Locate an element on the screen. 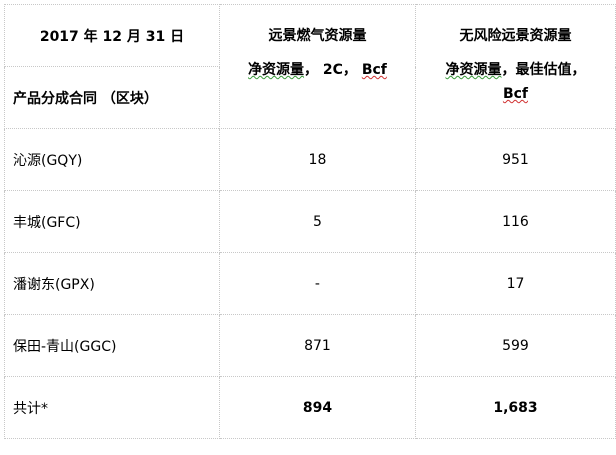  row-label-header: 产品分成合同 （区块） is located at coordinates (112, 97).